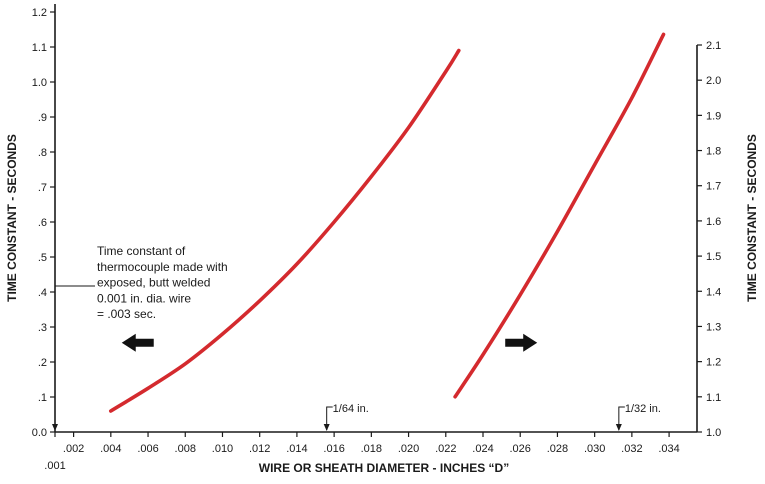 The height and width of the screenshot is (484, 765). What do you see at coordinates (520, 449) in the screenshot?
I see `x-tick-label: .026` at bounding box center [520, 449].